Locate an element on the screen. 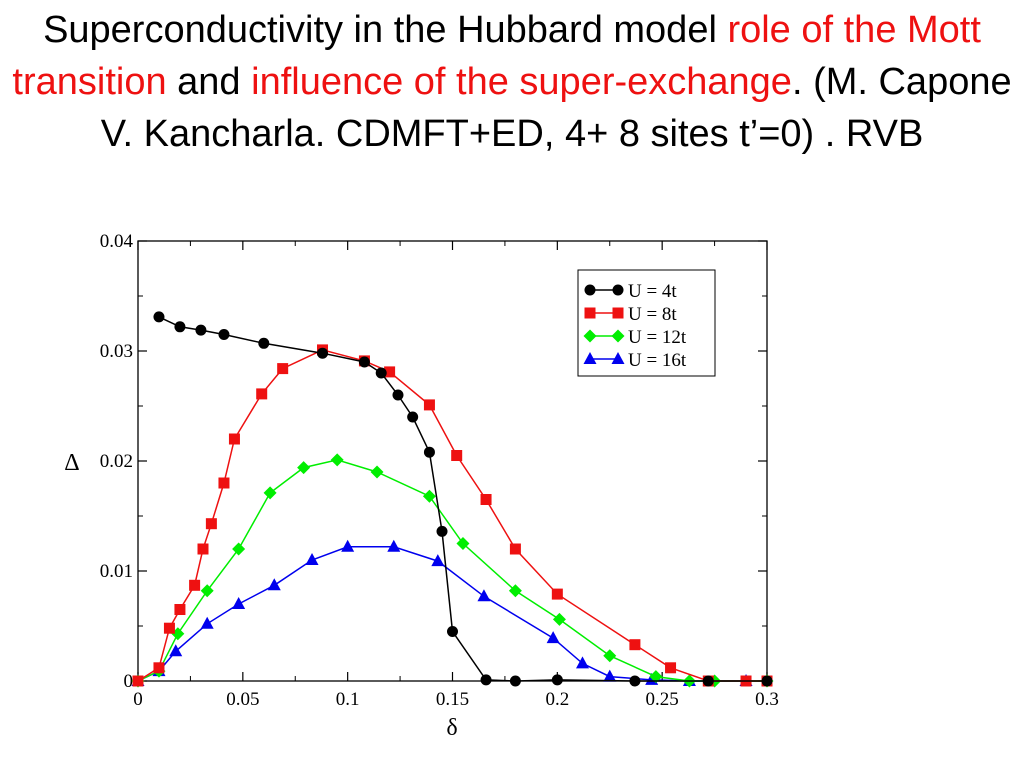 The width and height of the screenshot is (1024, 768). title-part-2: and is located at coordinates (209, 82).